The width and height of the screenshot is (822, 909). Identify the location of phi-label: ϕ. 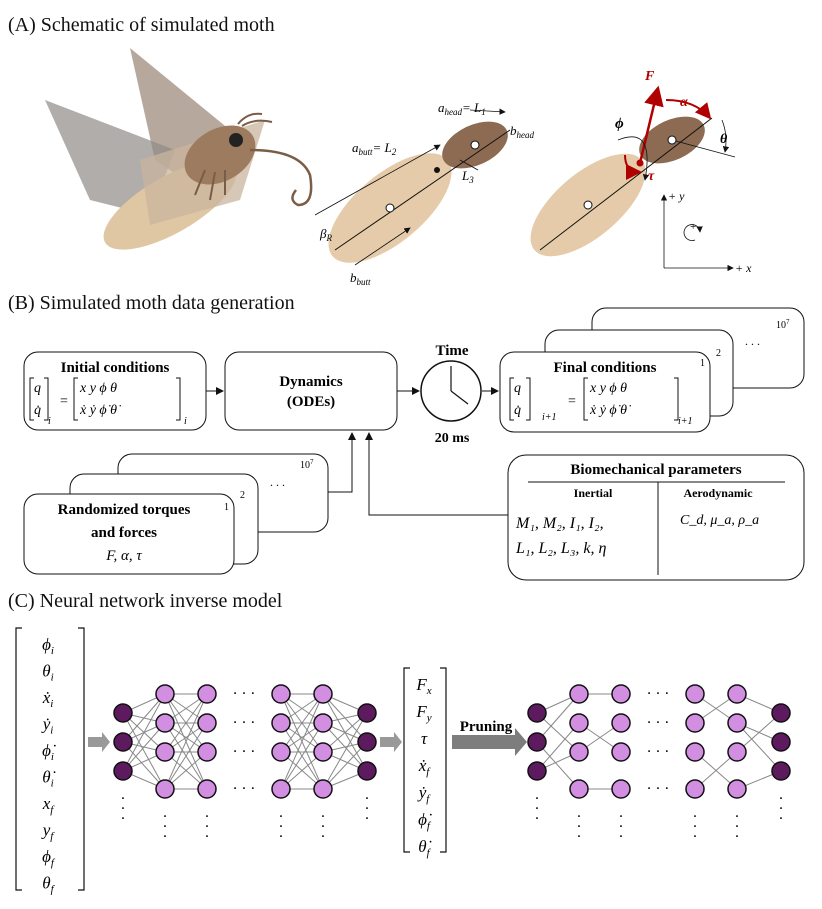
(619, 124).